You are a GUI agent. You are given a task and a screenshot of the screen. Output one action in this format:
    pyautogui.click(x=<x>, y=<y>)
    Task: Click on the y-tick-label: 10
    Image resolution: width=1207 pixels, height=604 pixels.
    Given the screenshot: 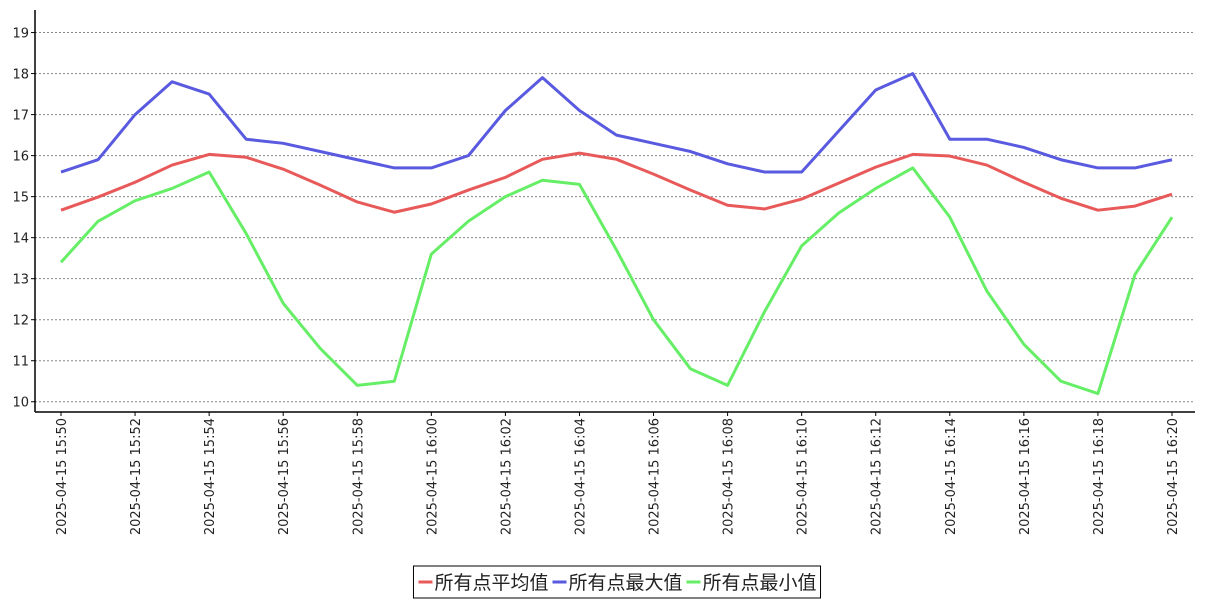 What is the action you would take?
    pyautogui.click(x=20, y=403)
    